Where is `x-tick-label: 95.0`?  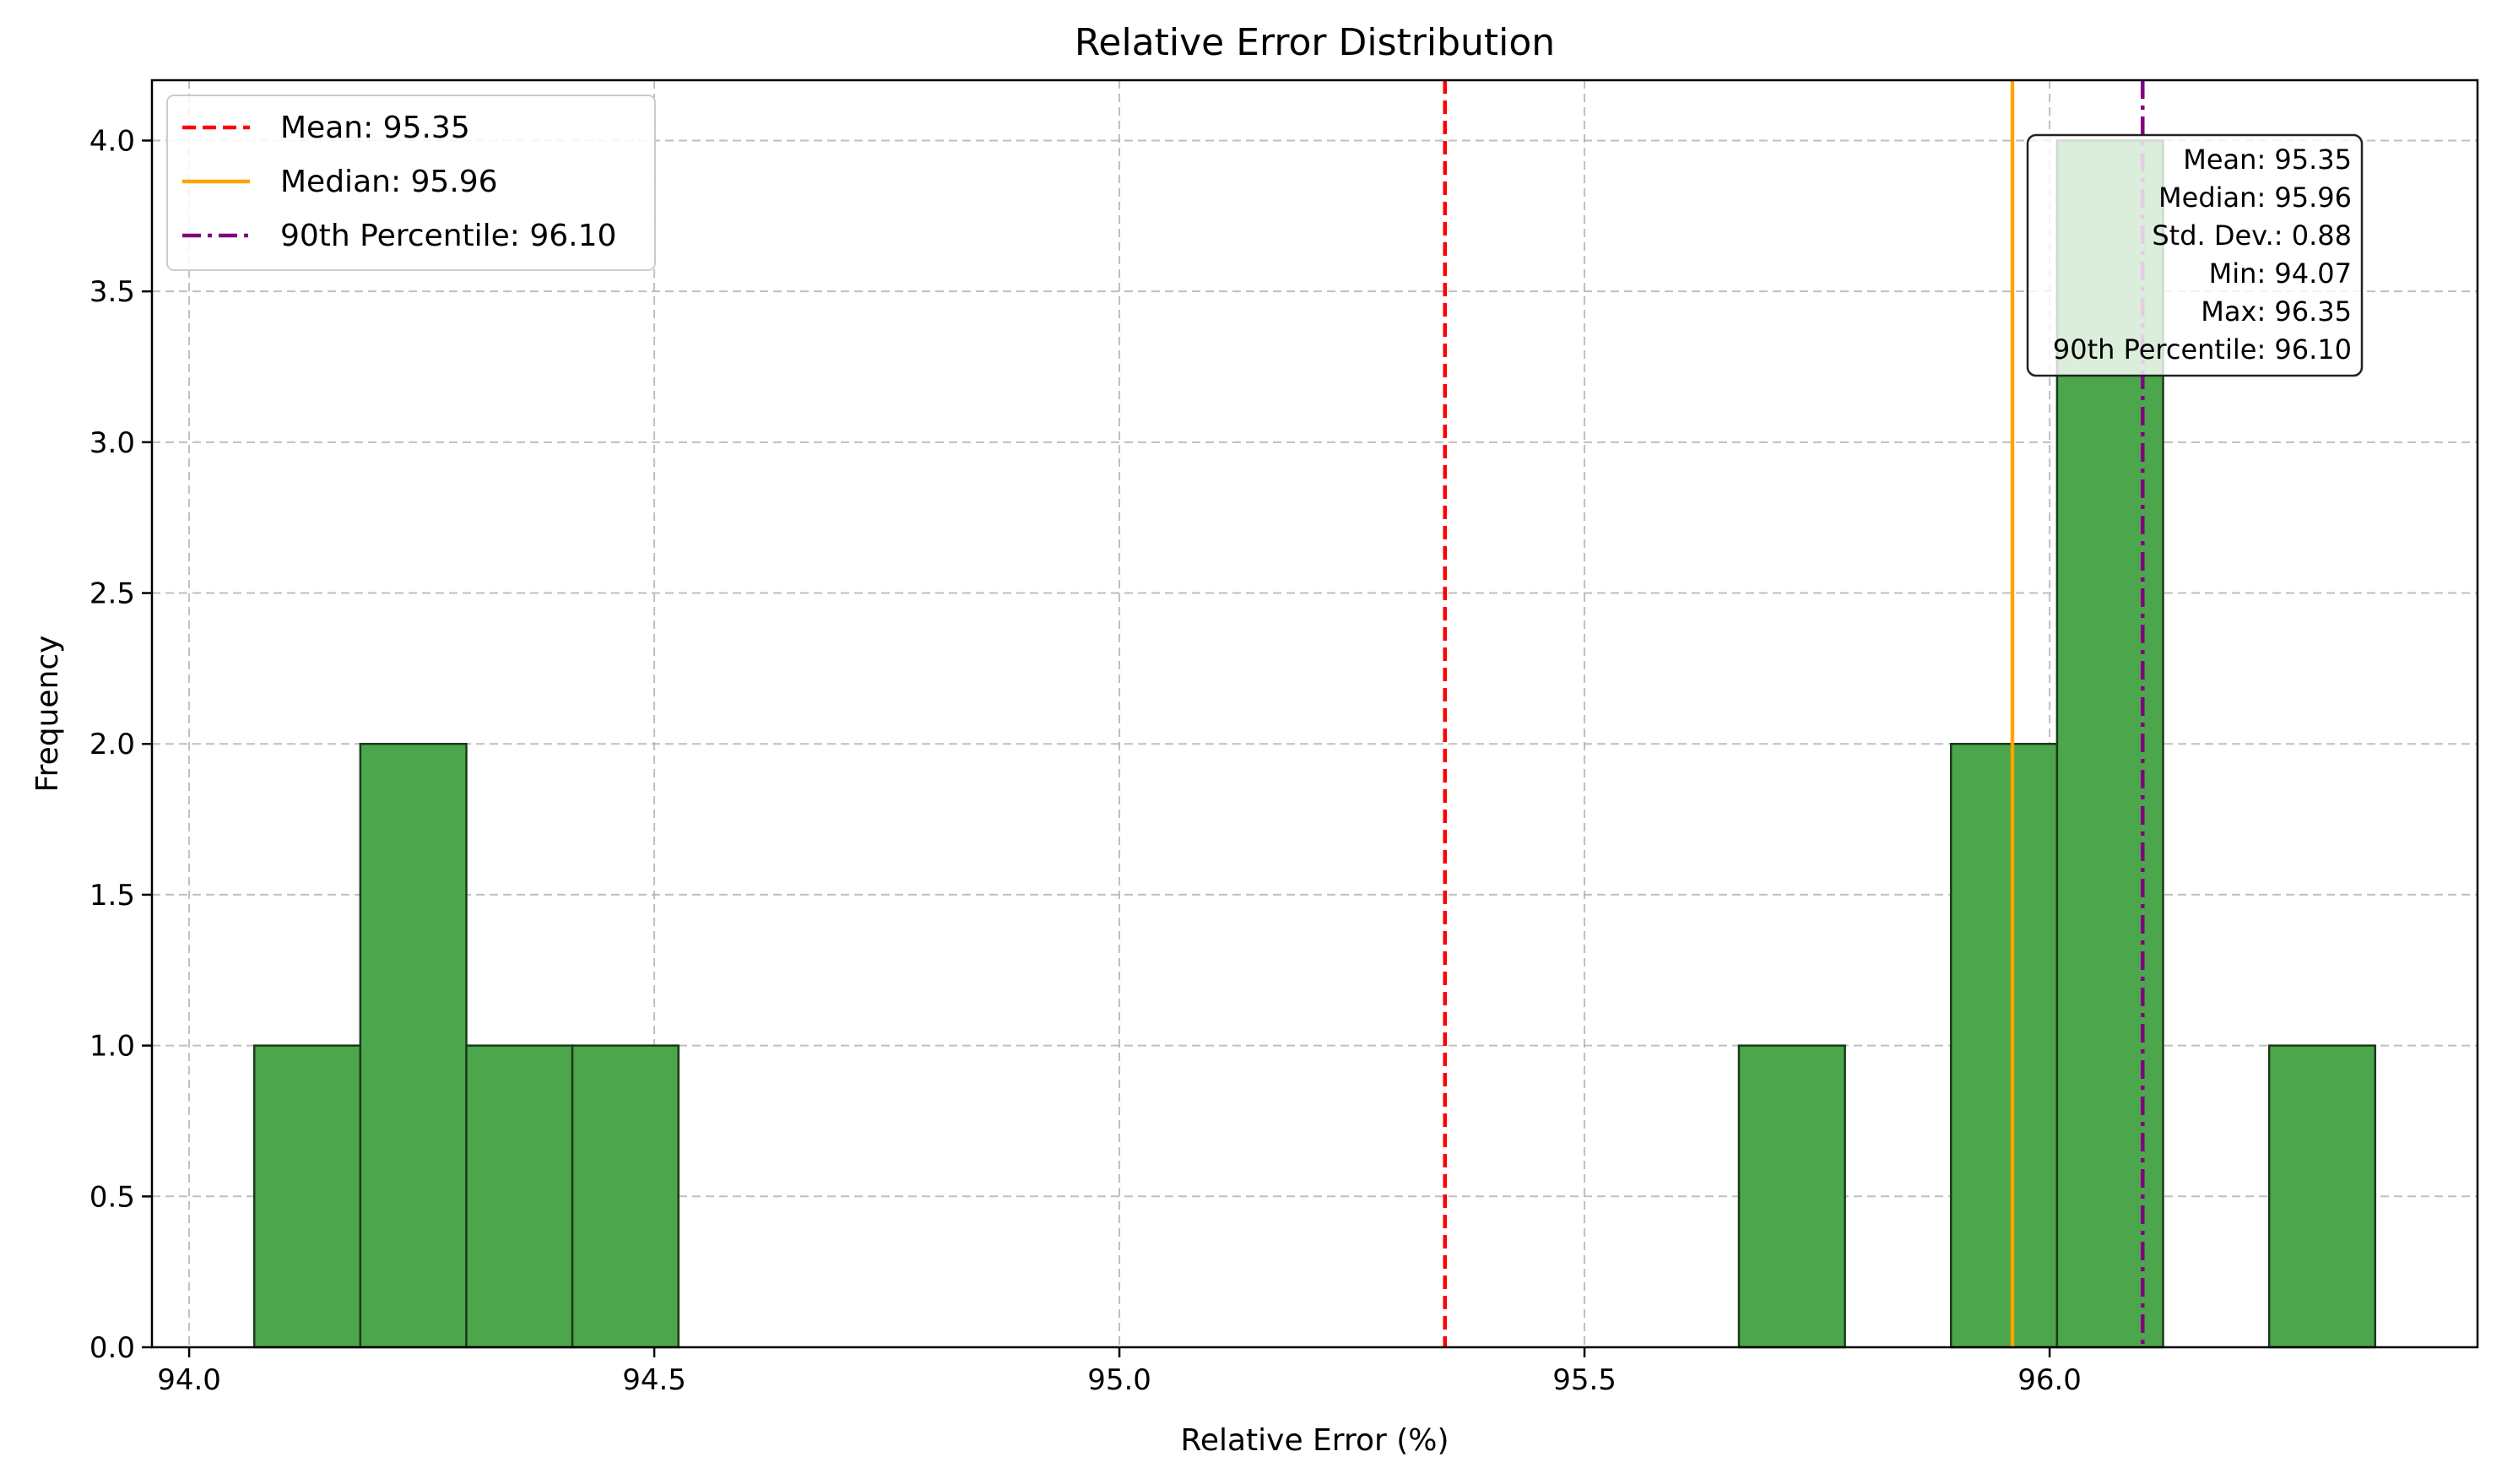 x-tick-label: 95.0 is located at coordinates (1119, 1380).